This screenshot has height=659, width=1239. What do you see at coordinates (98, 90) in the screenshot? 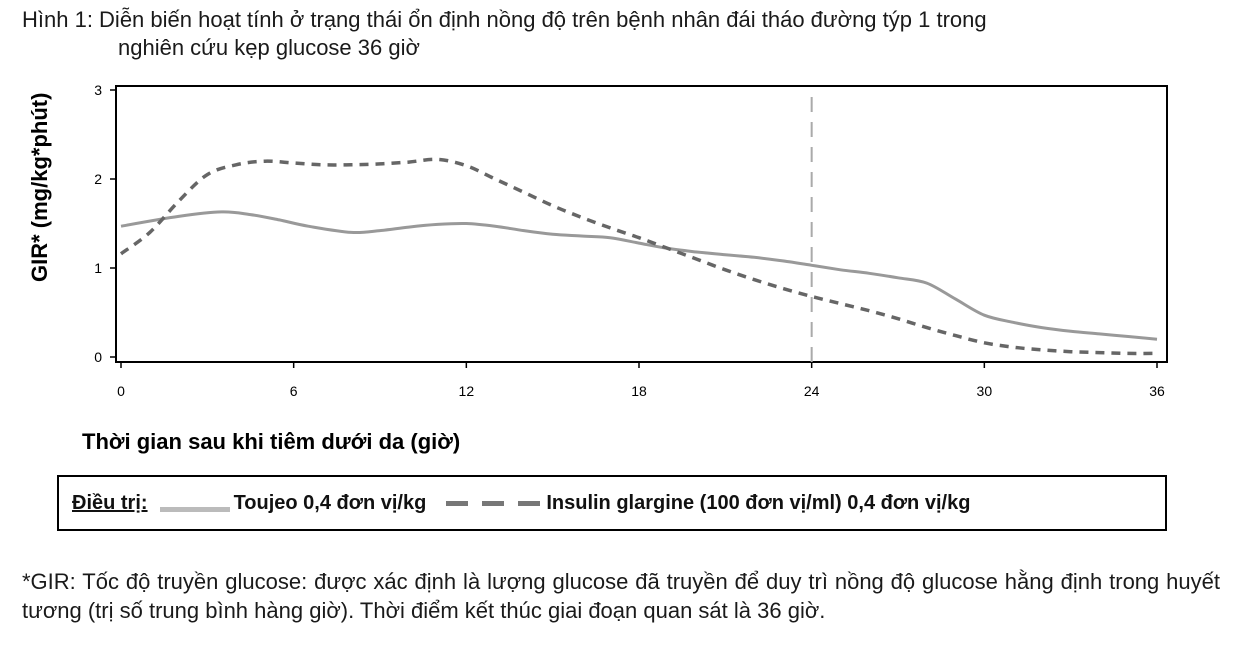
I see `y-tick-label: 3` at bounding box center [98, 90].